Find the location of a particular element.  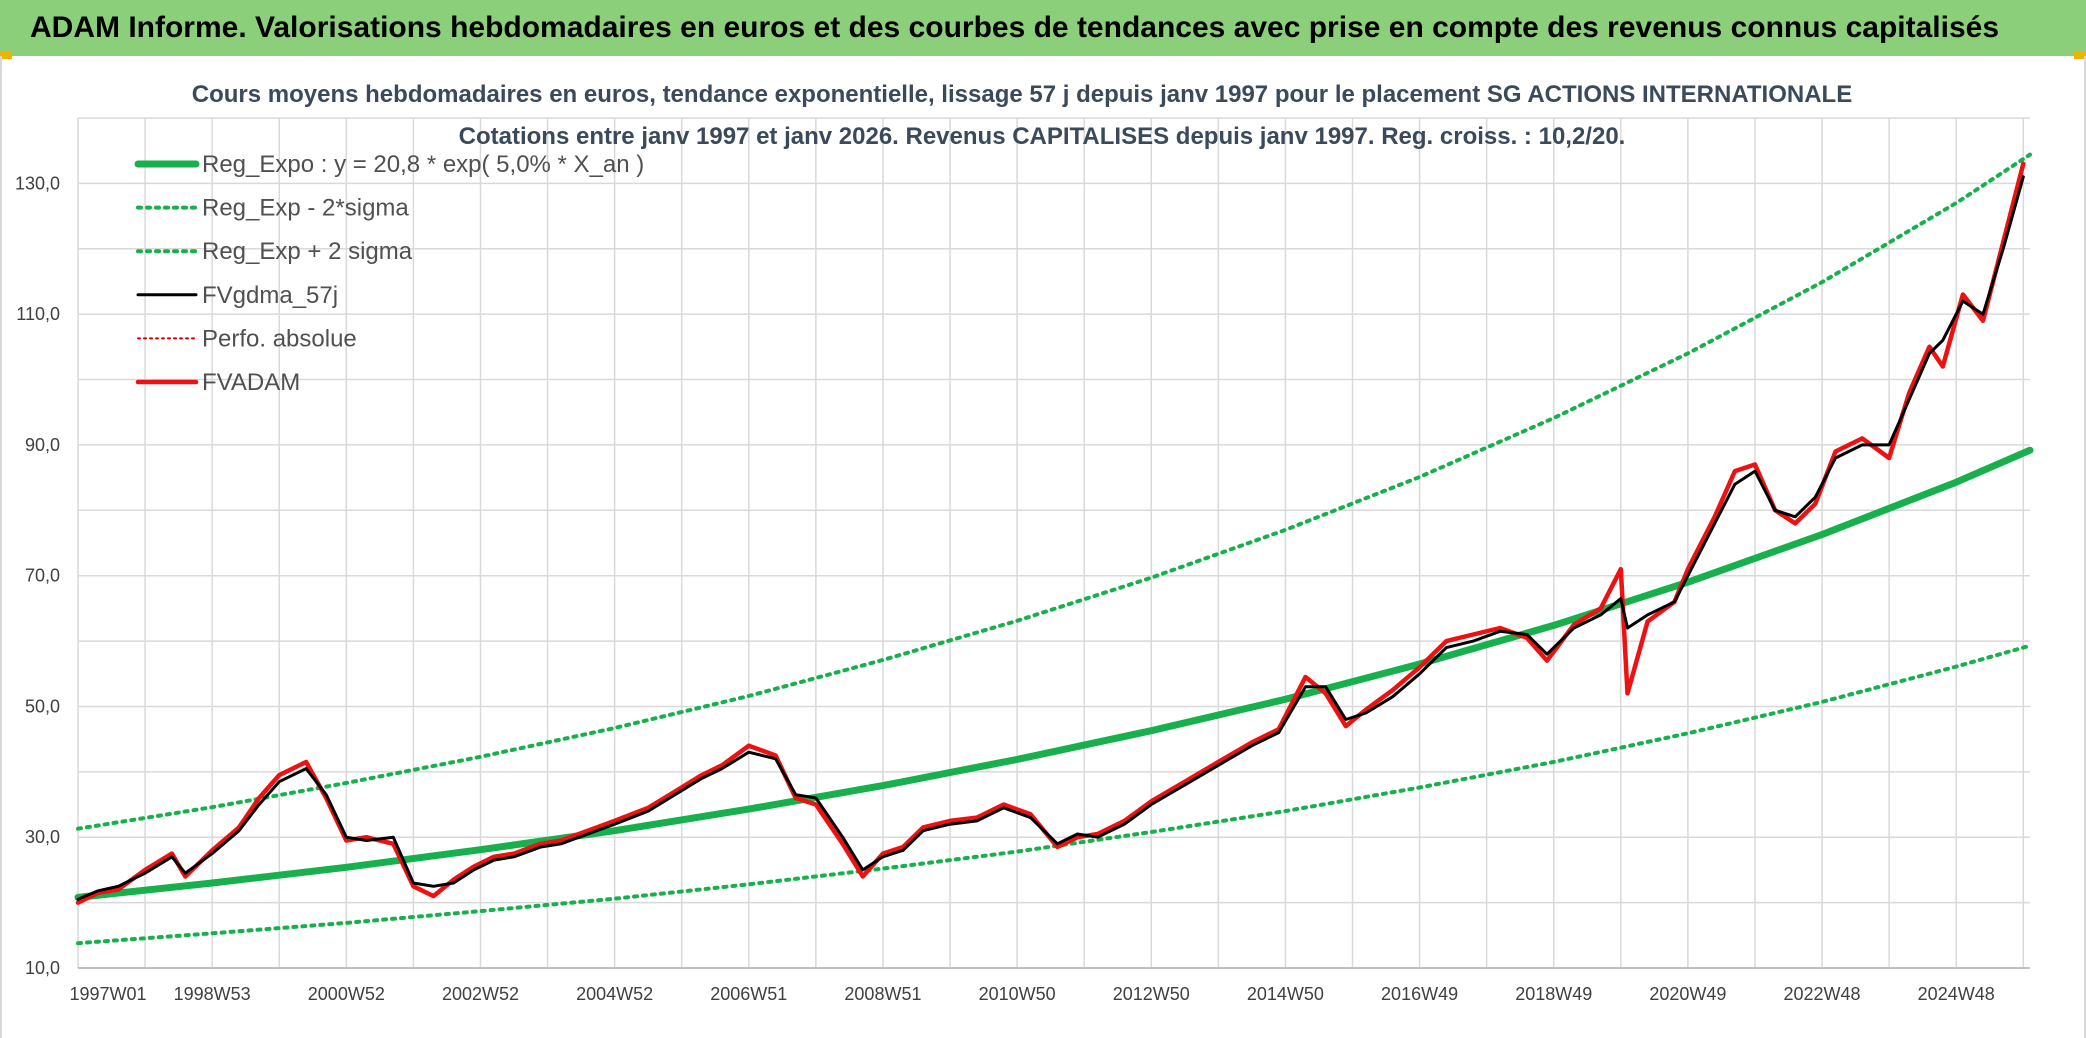

x-tick-label: 2002W52 is located at coordinates (480, 994).